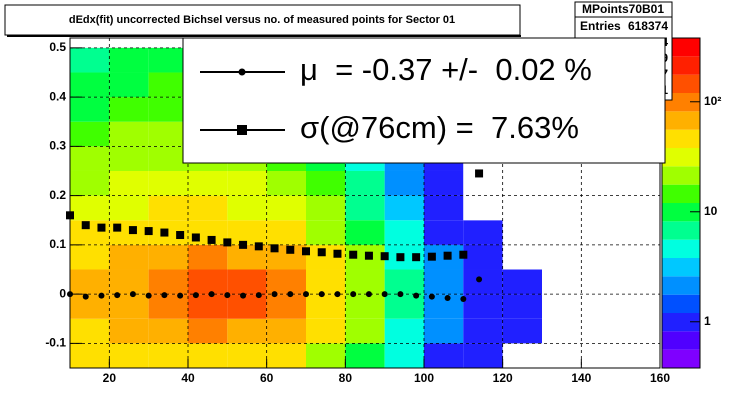 The image size is (735, 408). I want to click on z-tick-label: 1, so click(707, 321).